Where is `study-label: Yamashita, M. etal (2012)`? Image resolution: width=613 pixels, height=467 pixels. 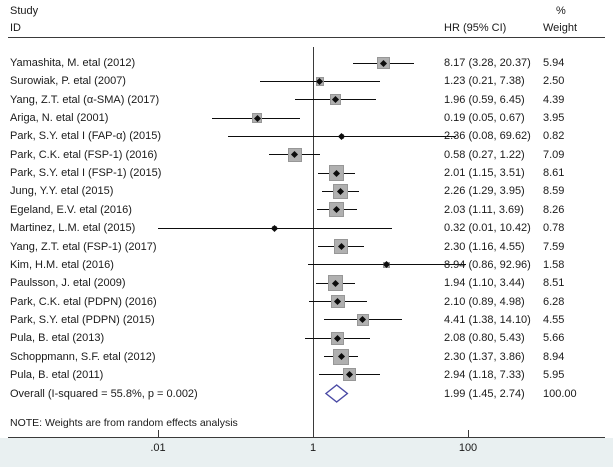 study-label: Yamashita, M. etal (2012) is located at coordinates (73, 63).